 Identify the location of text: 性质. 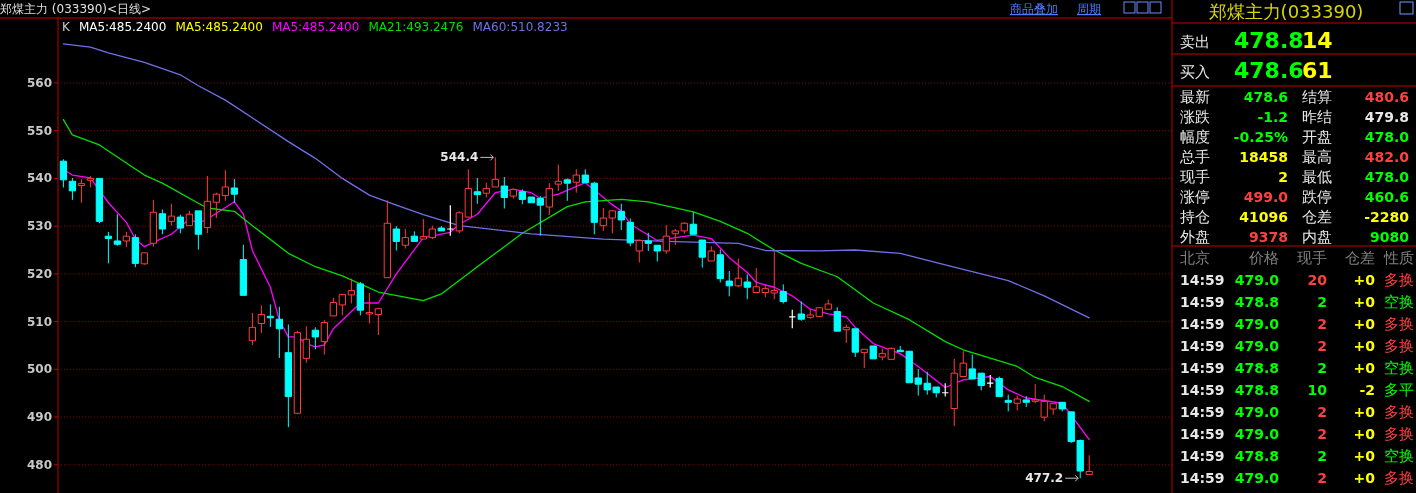
(1398, 258).